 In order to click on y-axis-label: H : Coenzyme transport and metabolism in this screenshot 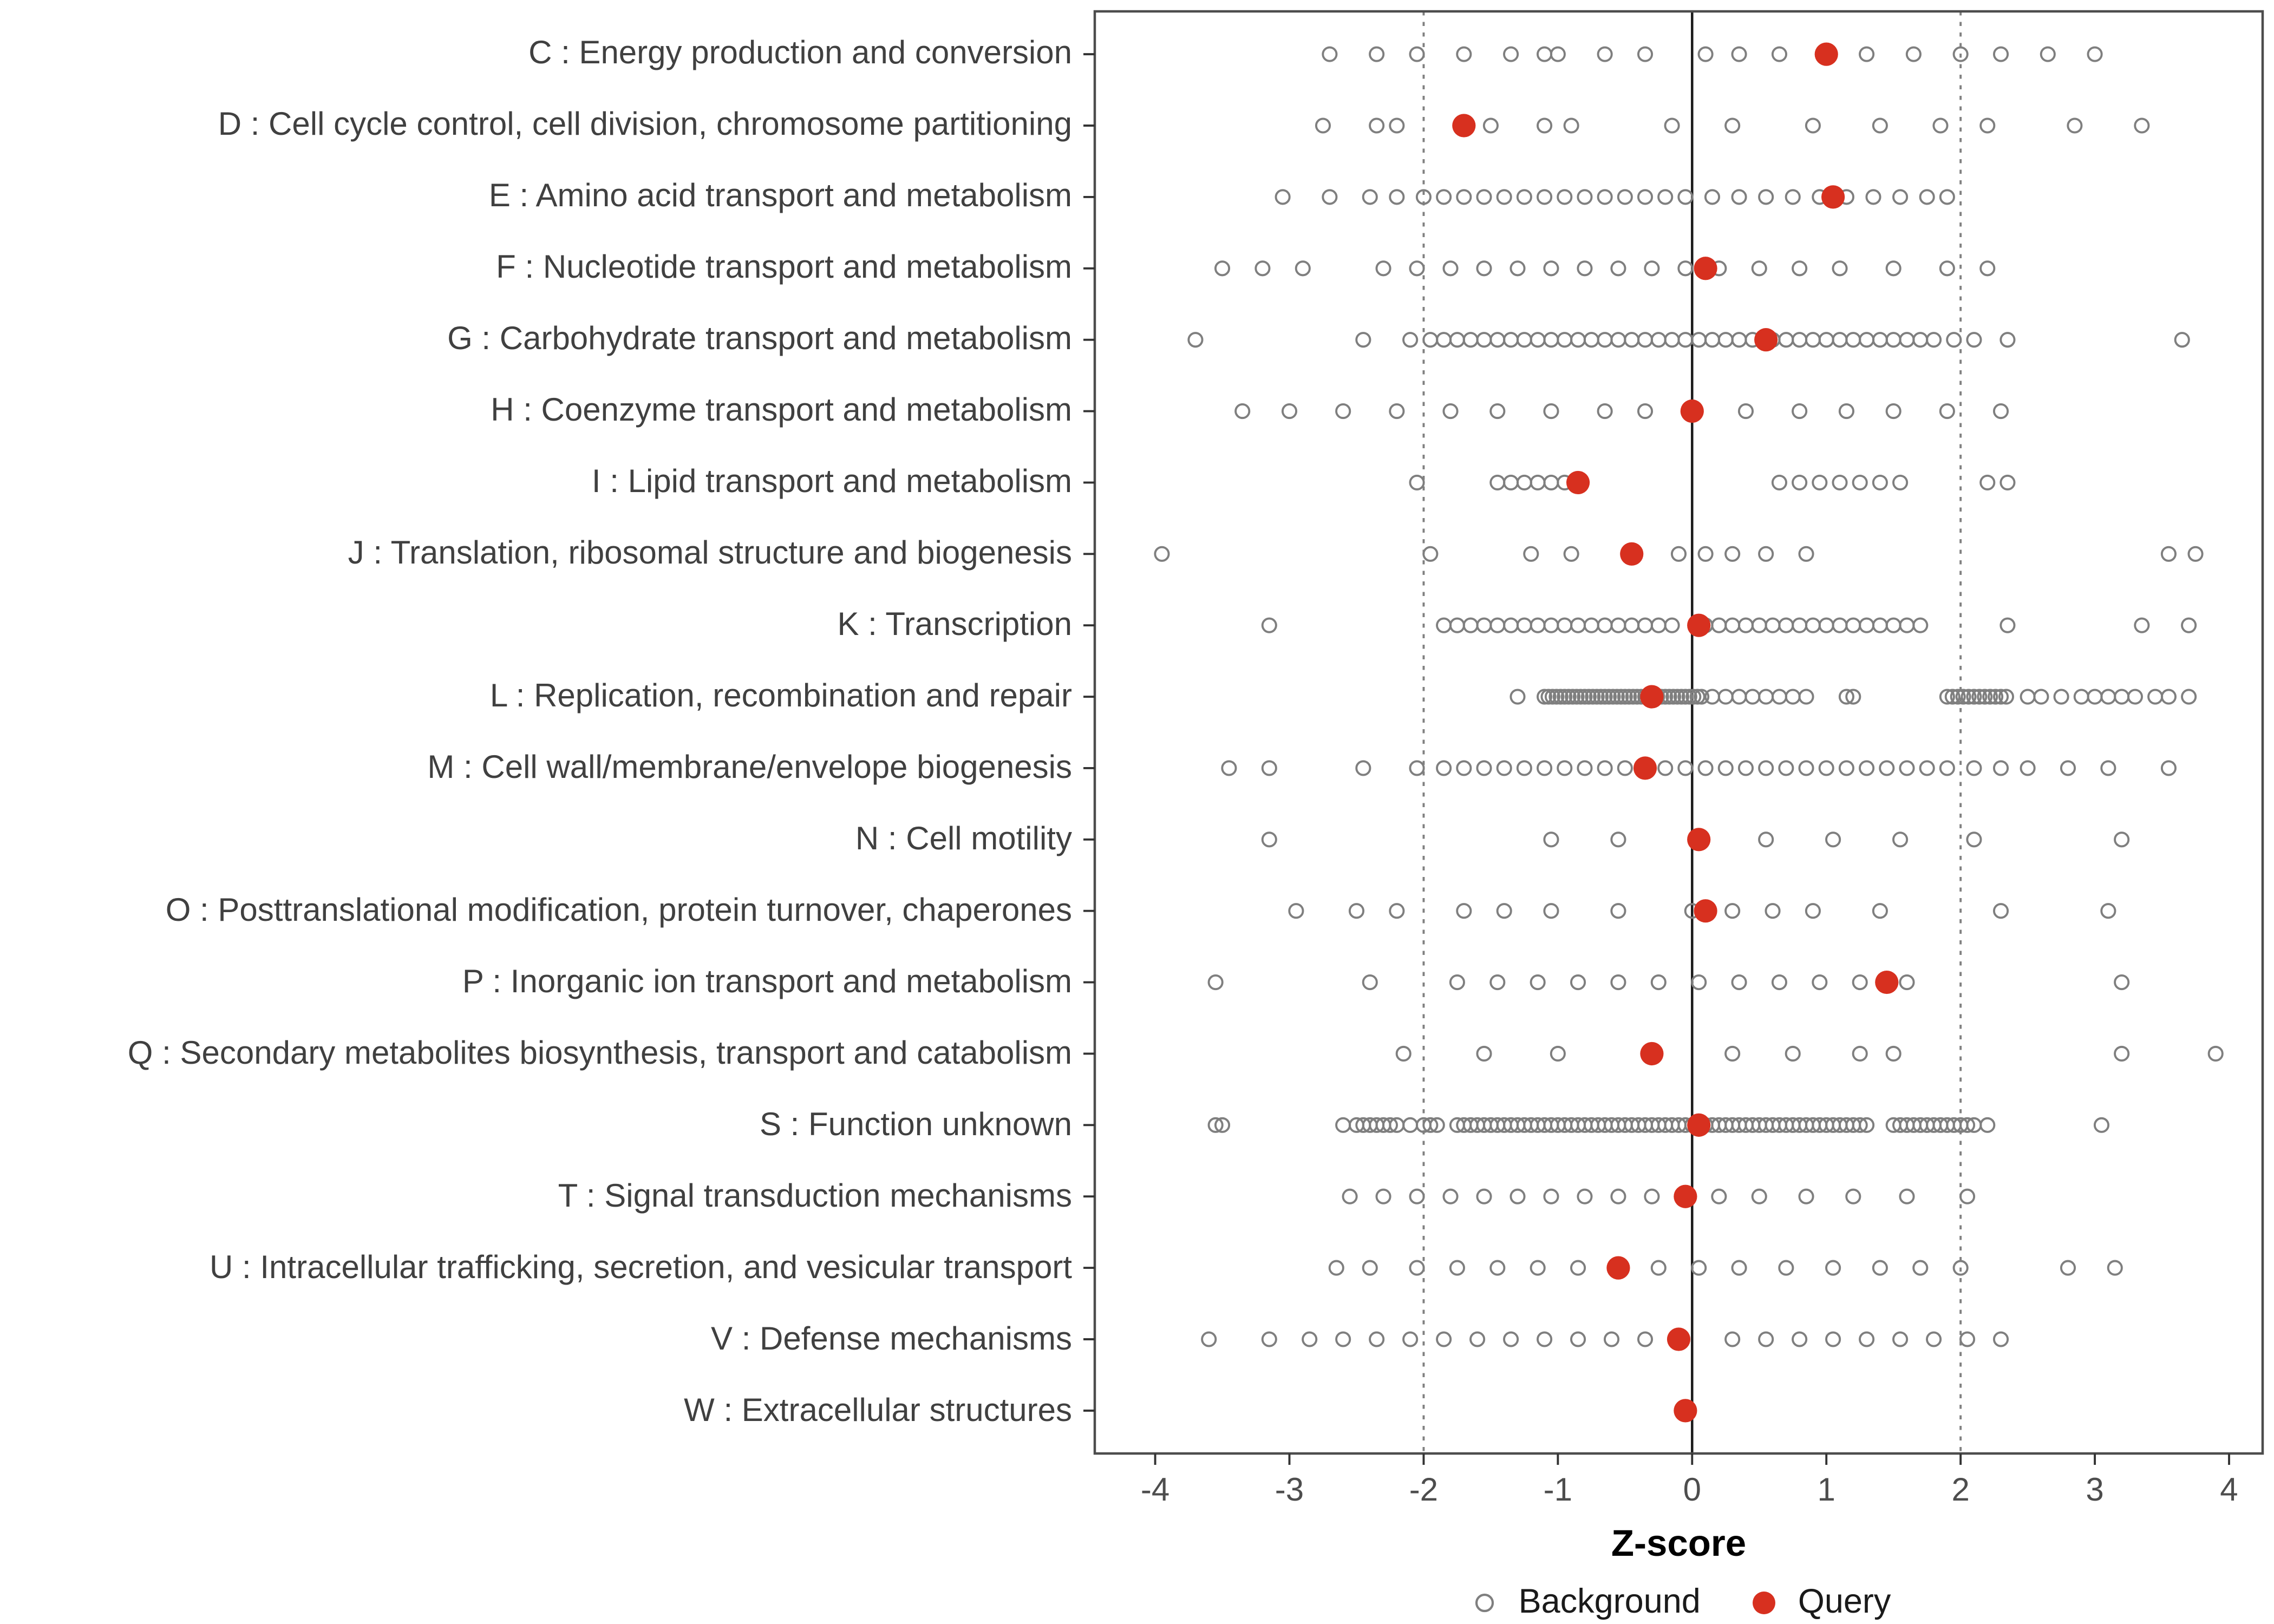, I will do `click(782, 411)`.